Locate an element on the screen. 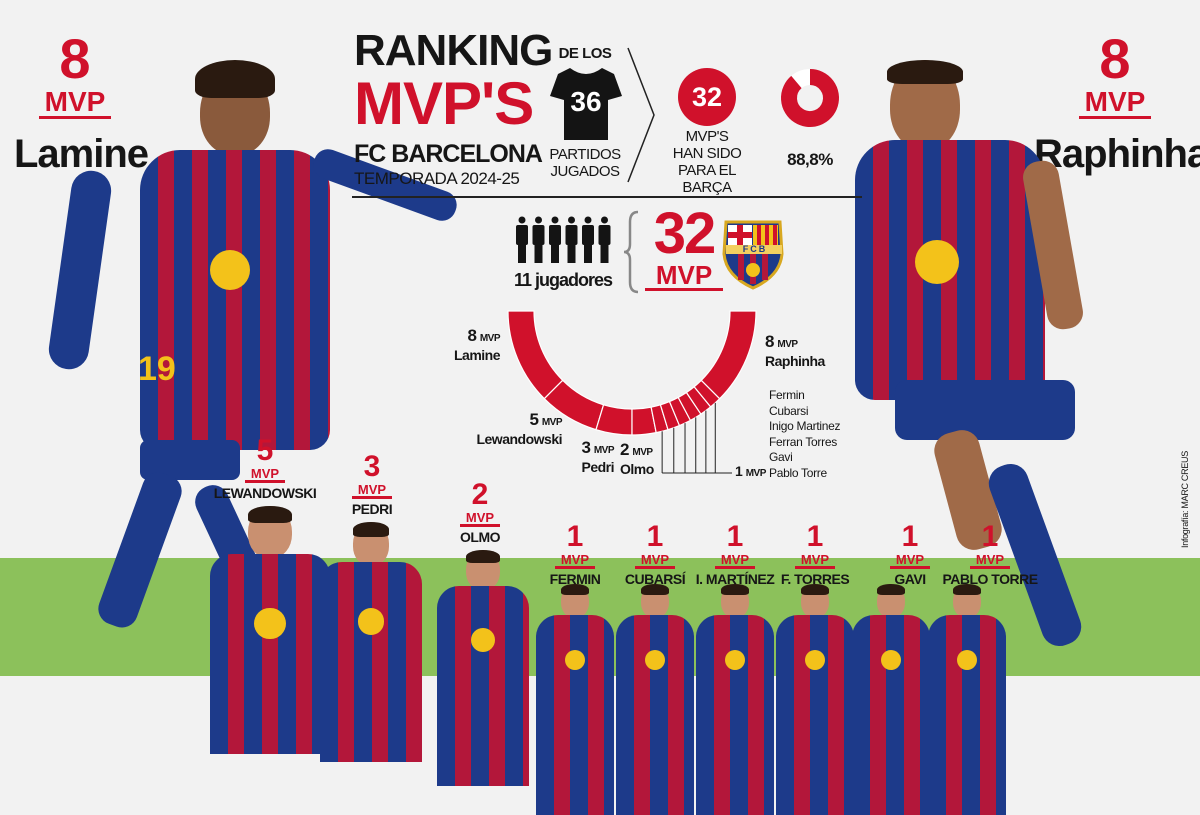 This screenshot has height=815, width=1200. label-olmo-n: 2 is located at coordinates (624, 449).